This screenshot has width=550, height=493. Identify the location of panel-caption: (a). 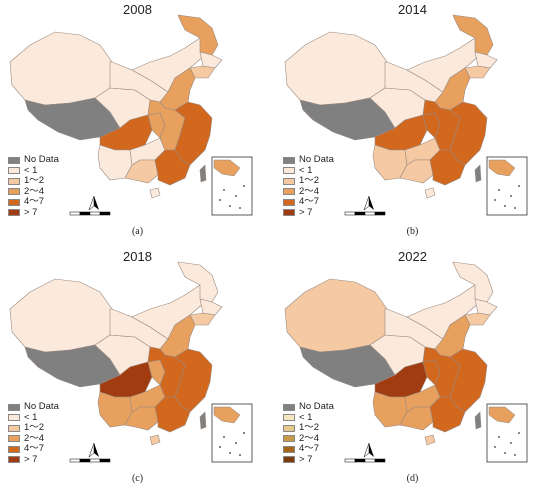
(137, 231).